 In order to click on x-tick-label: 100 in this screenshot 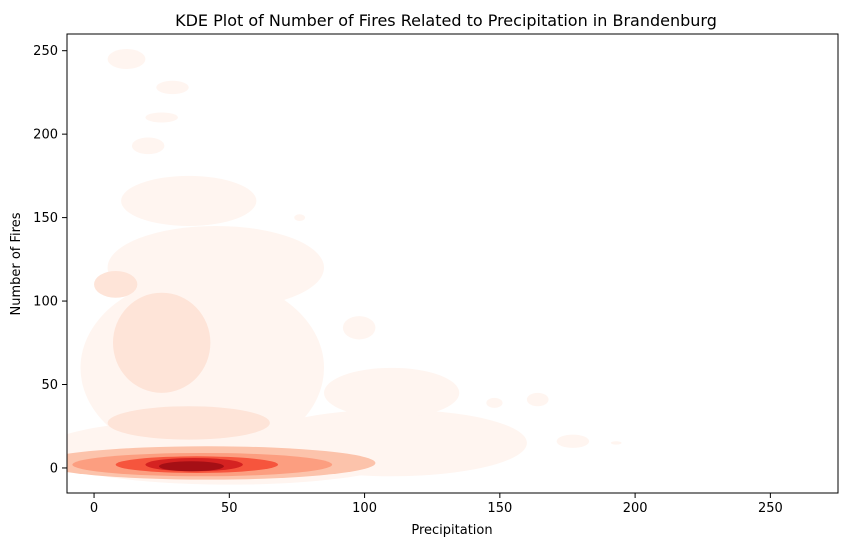, I will do `click(364, 508)`.